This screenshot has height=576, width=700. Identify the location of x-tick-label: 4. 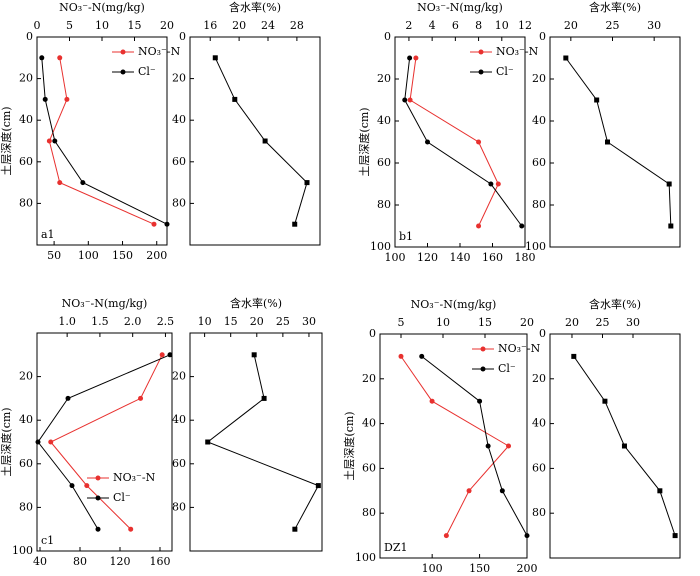
(432, 25).